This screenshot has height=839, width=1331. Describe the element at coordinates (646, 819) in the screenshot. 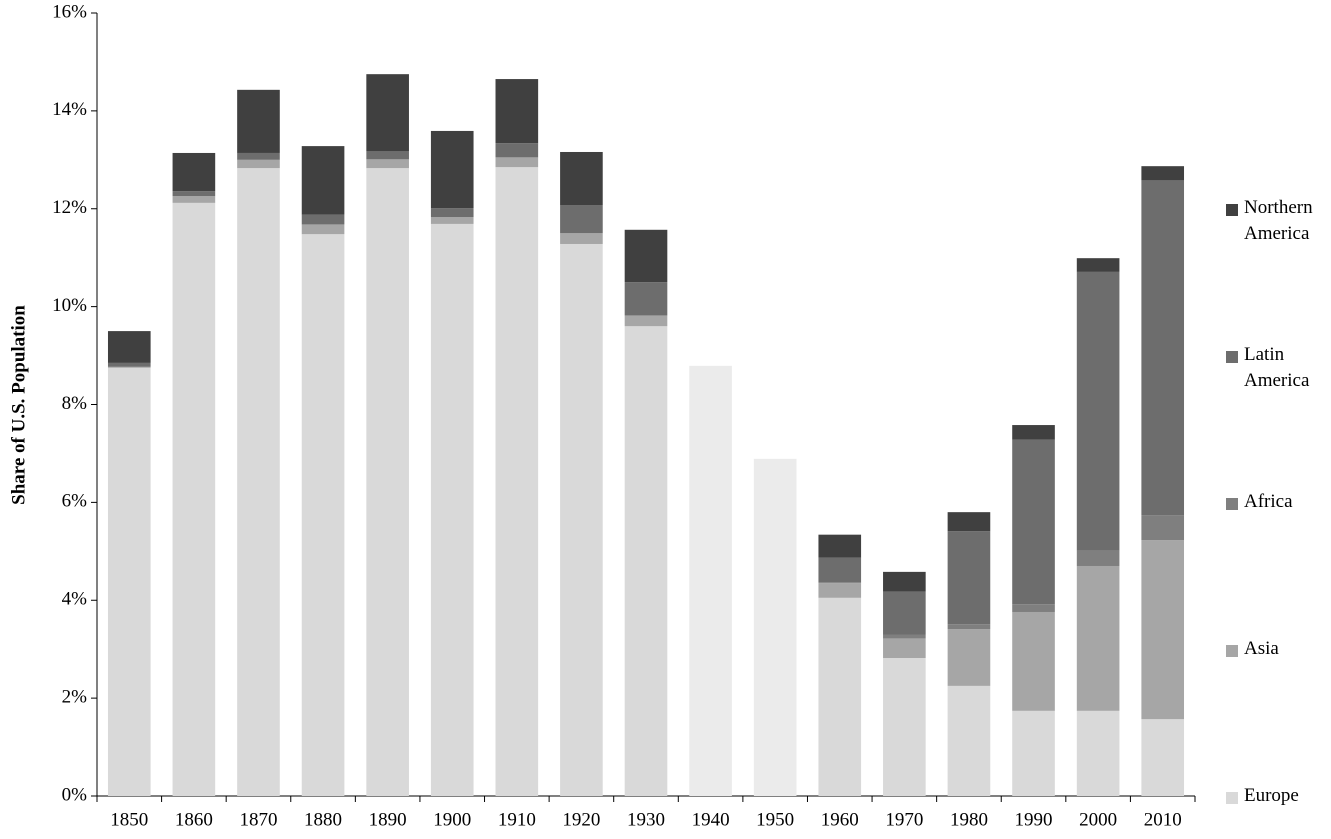

I see `x-tick-label: 1930` at that location.